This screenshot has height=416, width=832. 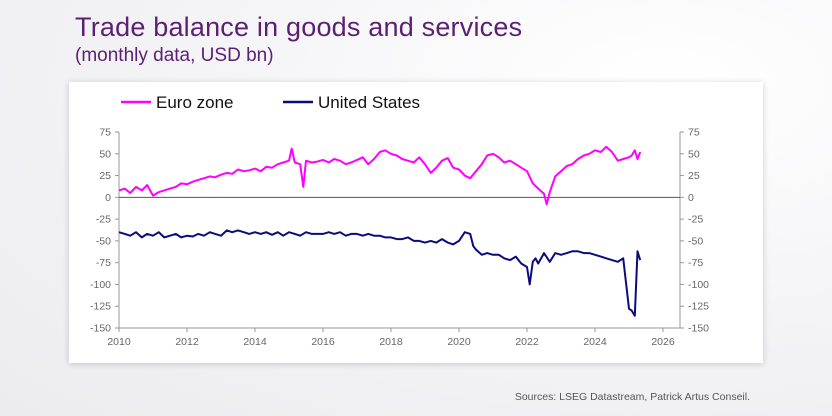 What do you see at coordinates (694, 176) in the screenshot?
I see `y-tick-label-right: 25` at bounding box center [694, 176].